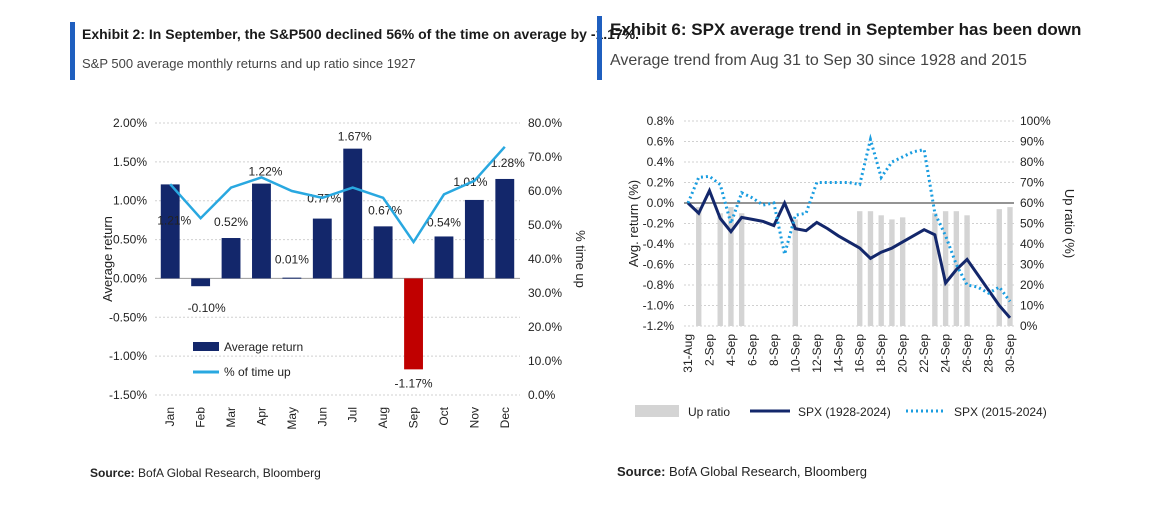  What do you see at coordinates (474, 417) in the screenshot?
I see `x-tick-label: Nov` at bounding box center [474, 417].